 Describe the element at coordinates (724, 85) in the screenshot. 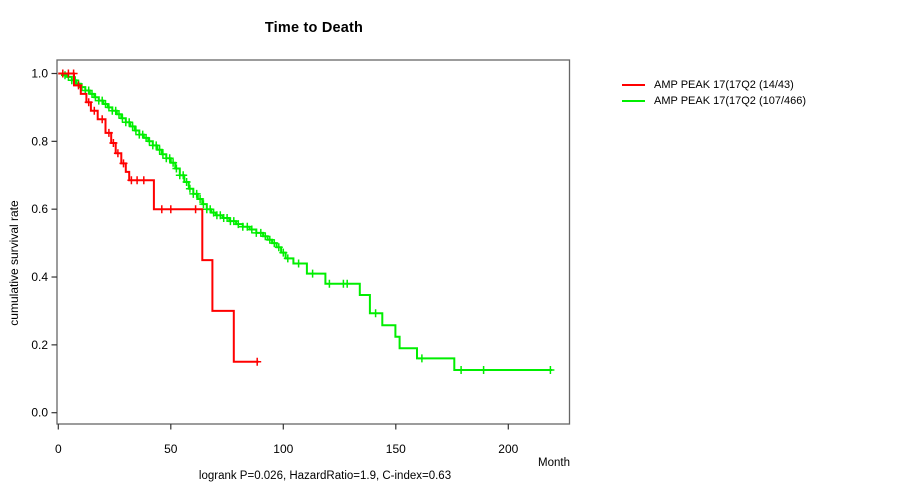

I see `legend-label-group1: AMP PEAK 17(17Q2 (14/43)` at that location.